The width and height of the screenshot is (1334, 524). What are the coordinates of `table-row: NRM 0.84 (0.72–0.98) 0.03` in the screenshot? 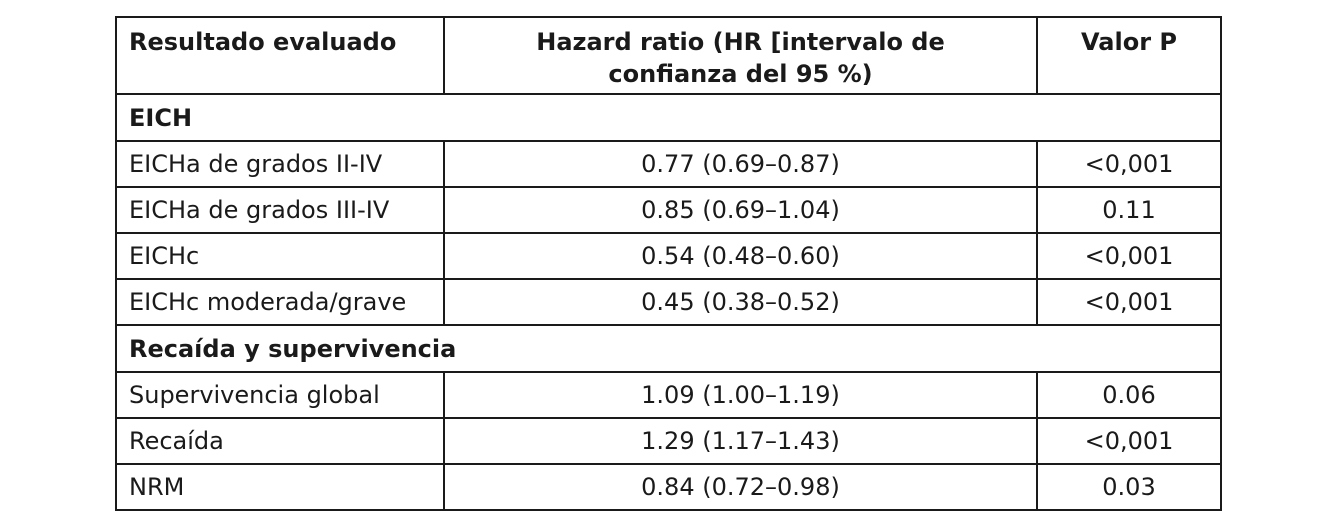 It's located at (668, 487).